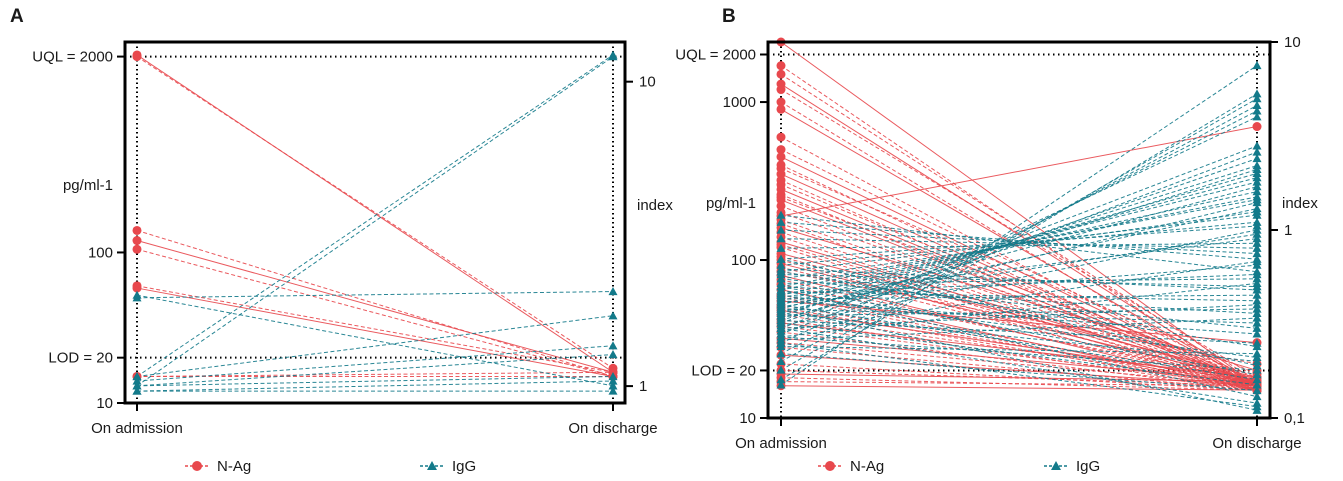  Describe the element at coordinates (1256, 443) in the screenshot. I see `x-category-label: On discharge` at that location.